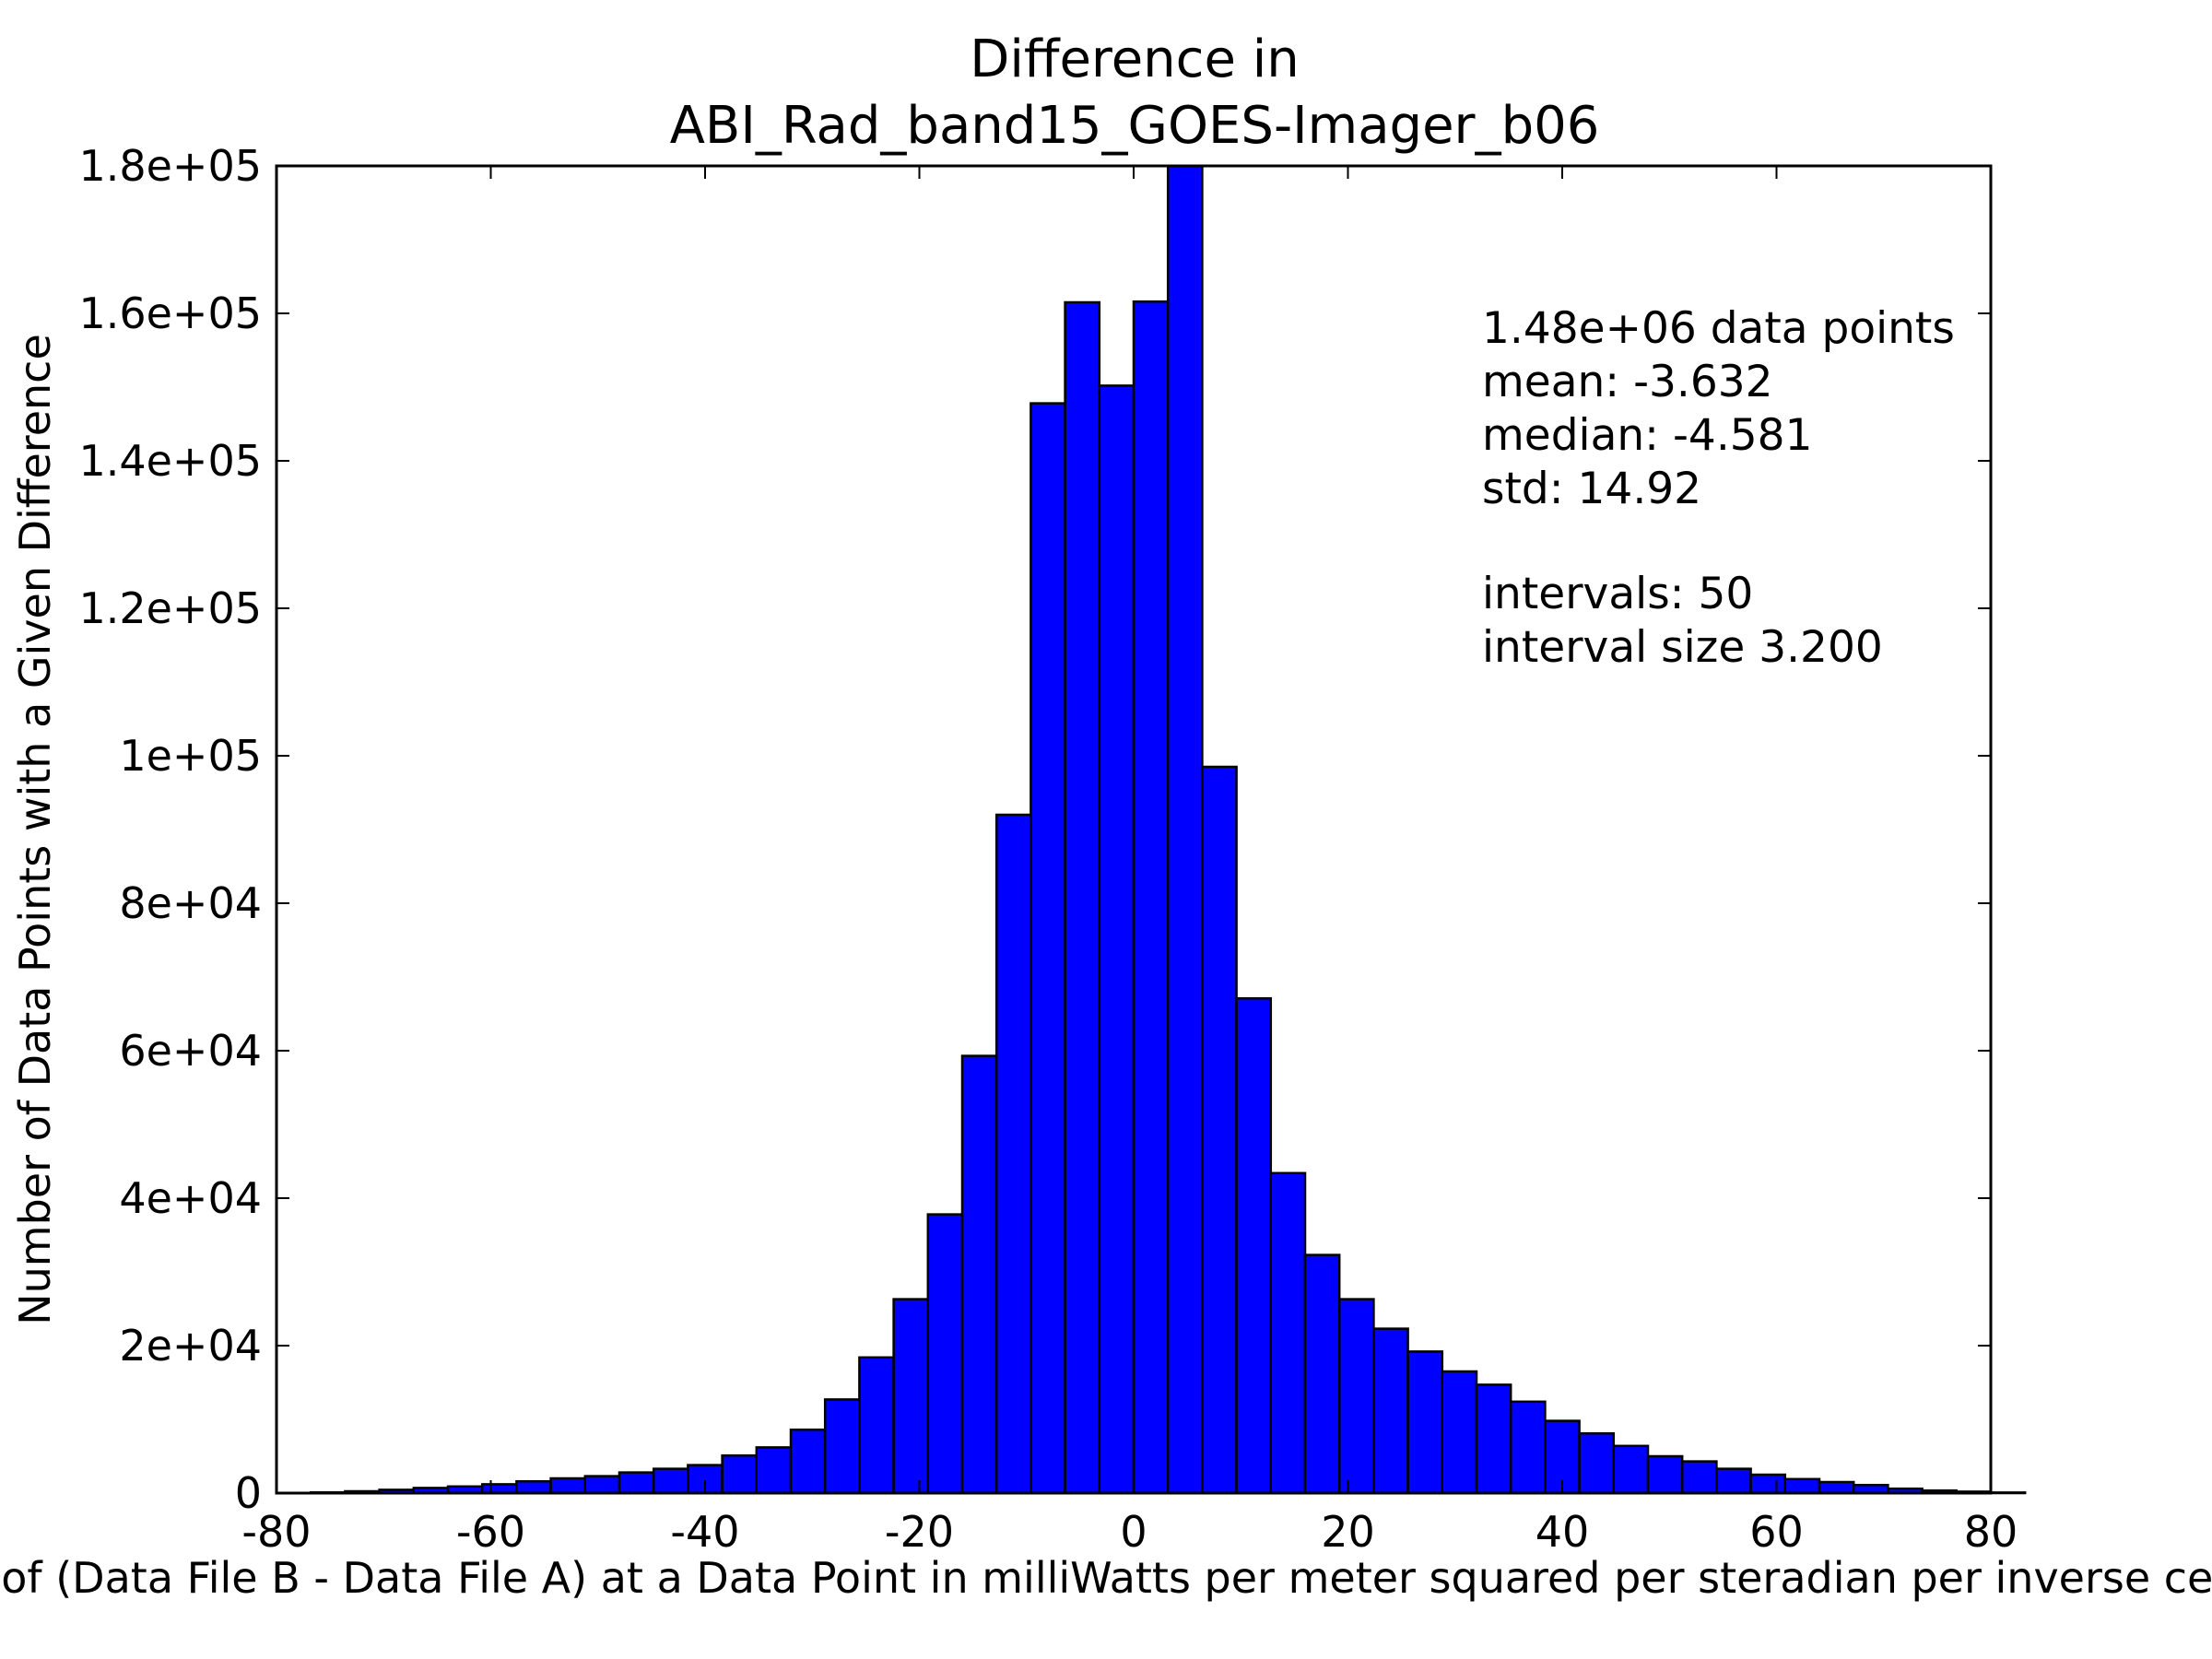 Image resolution: width=2212 pixels, height=1659 pixels. What do you see at coordinates (1591, 489) in the screenshot?
I see `stats-std: std: 14.92` at bounding box center [1591, 489].